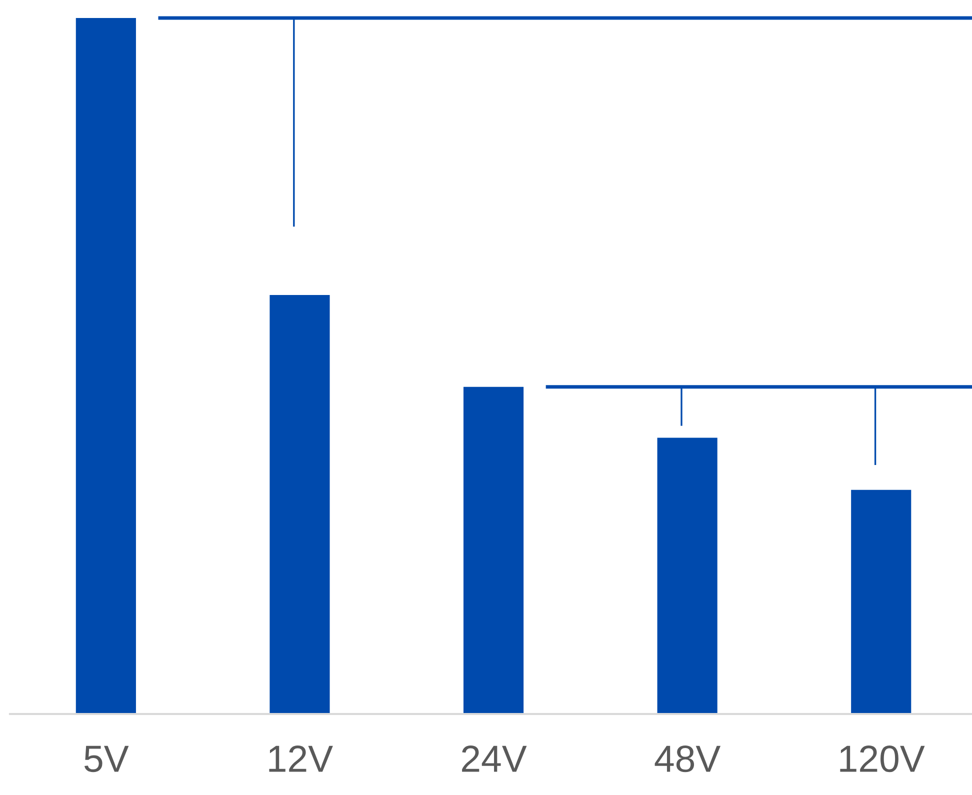 The image size is (972, 795). Describe the element at coordinates (882, 759) in the screenshot. I see `x-tick-label: 120V` at that location.